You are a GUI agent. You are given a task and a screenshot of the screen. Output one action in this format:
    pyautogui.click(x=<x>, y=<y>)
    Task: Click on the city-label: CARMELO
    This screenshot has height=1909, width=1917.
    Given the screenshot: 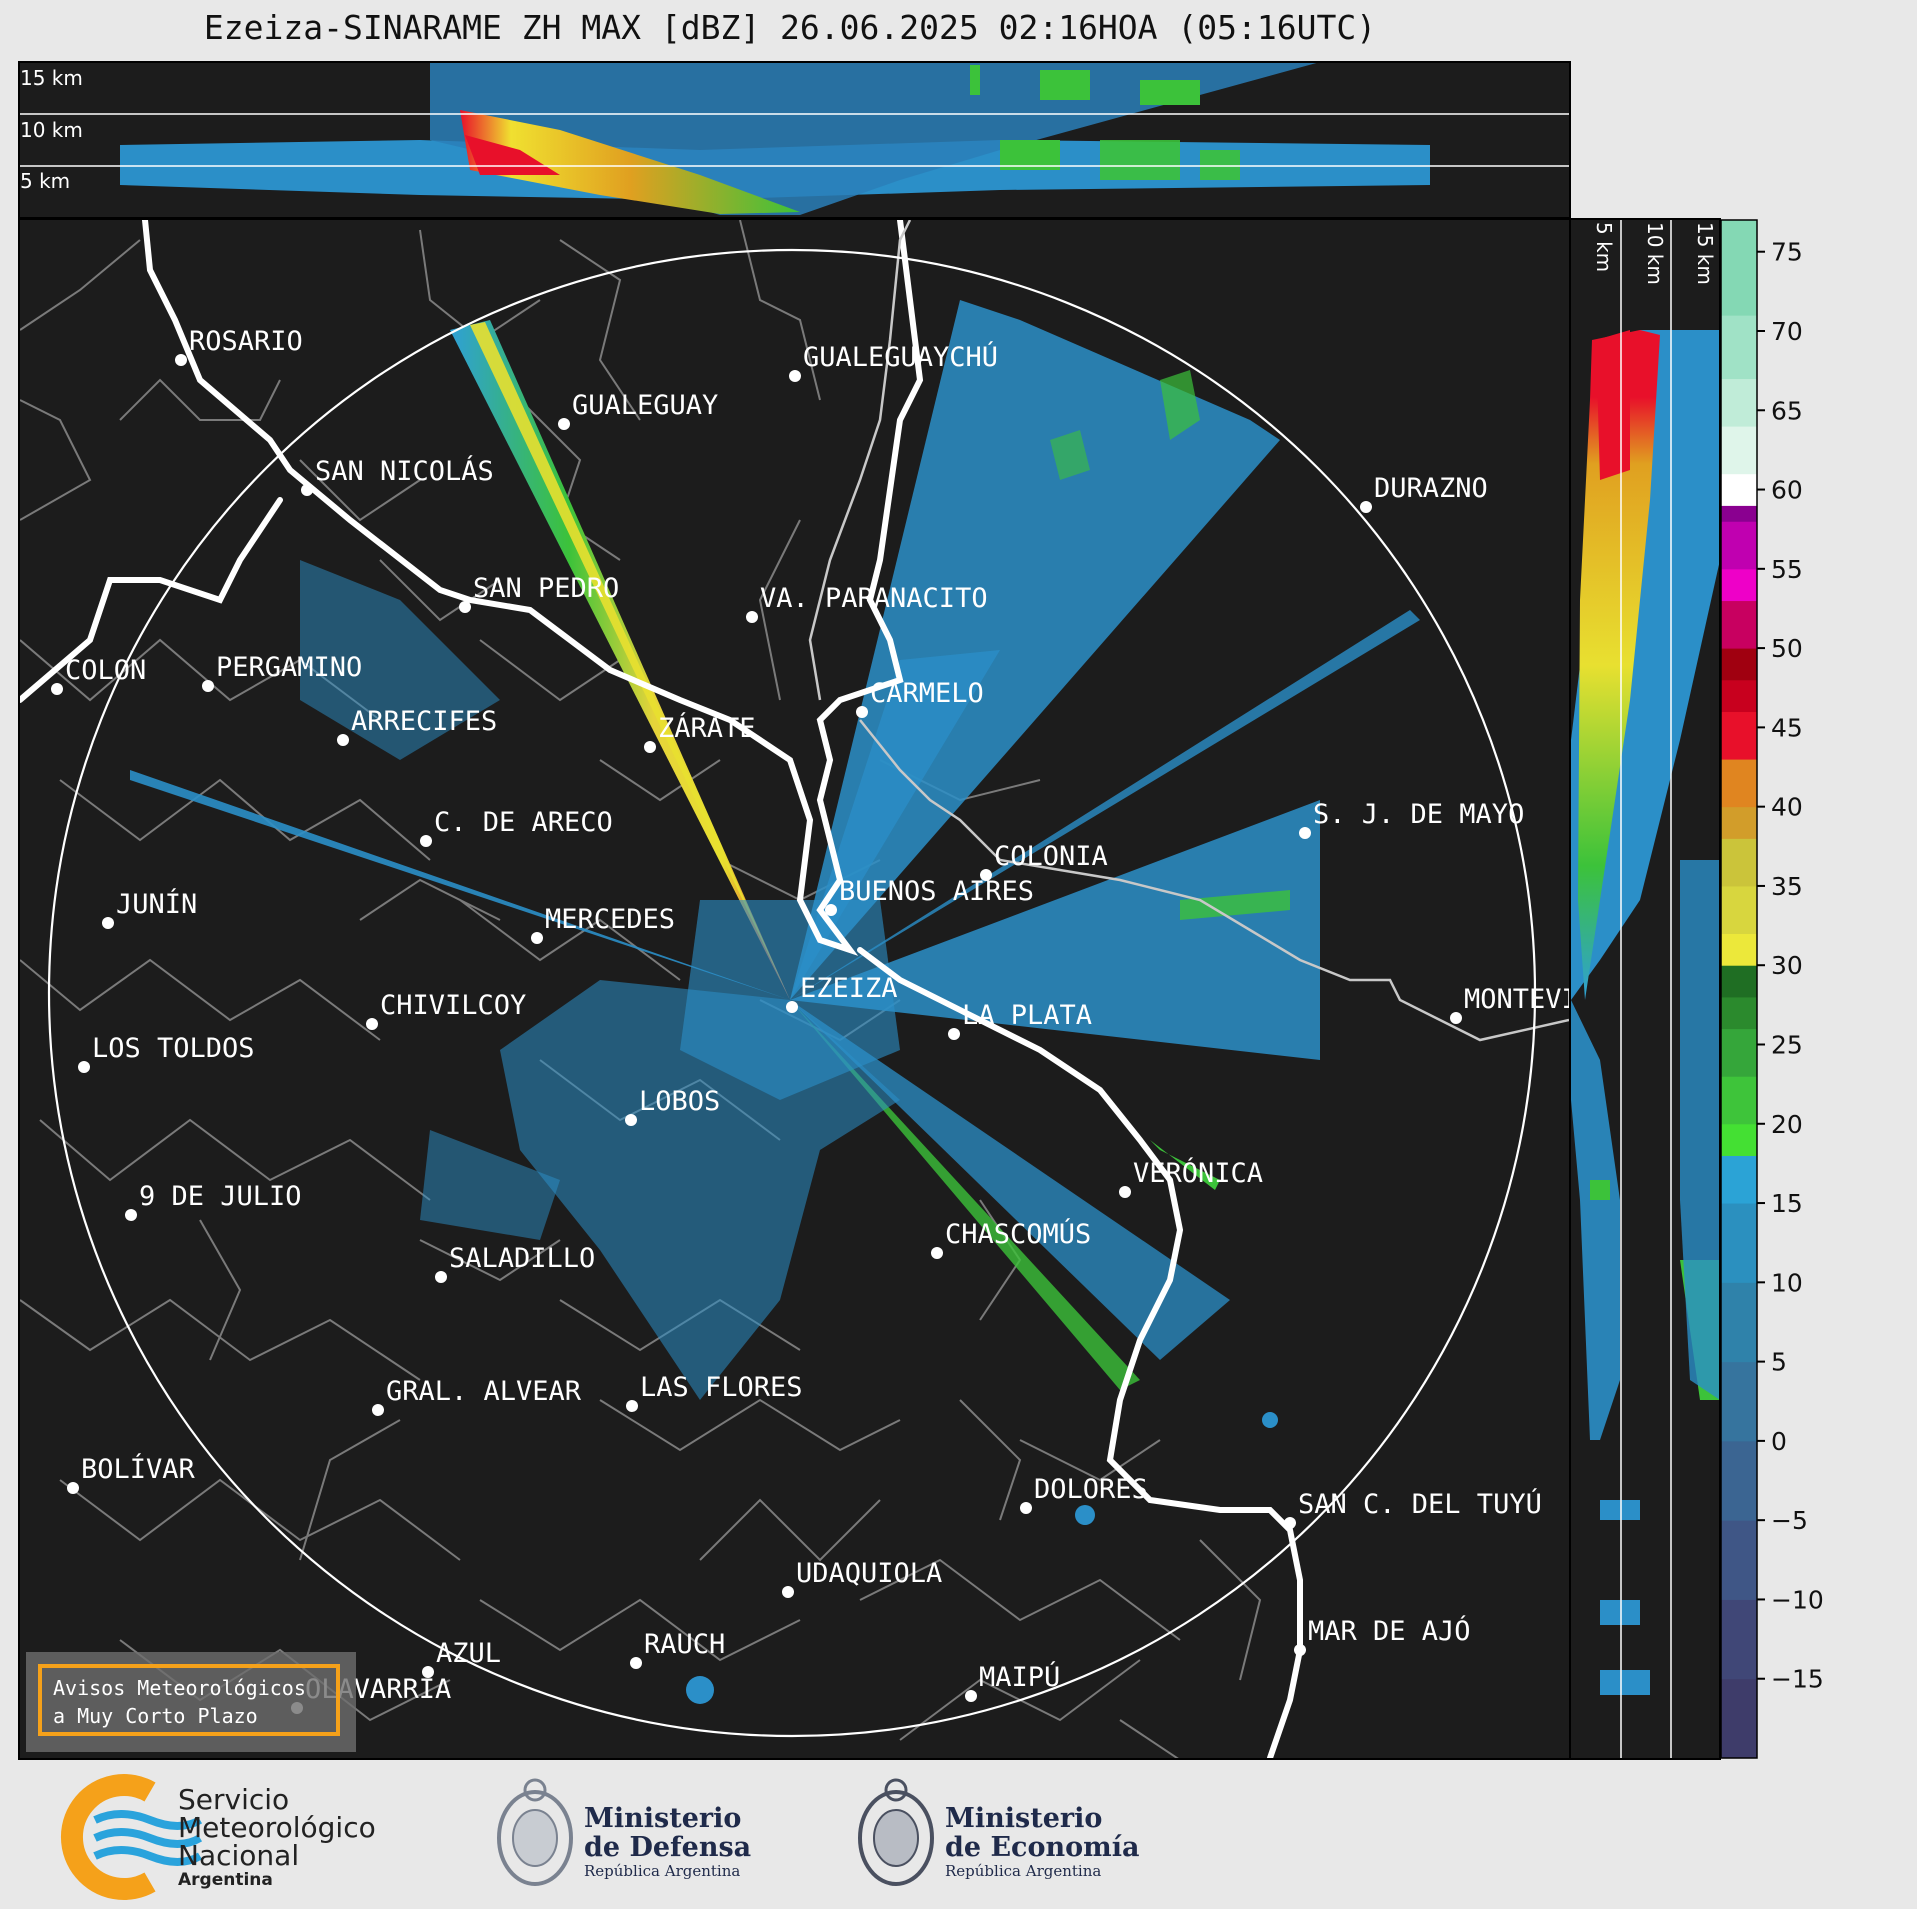 What is the action you would take?
    pyautogui.click(x=927, y=693)
    